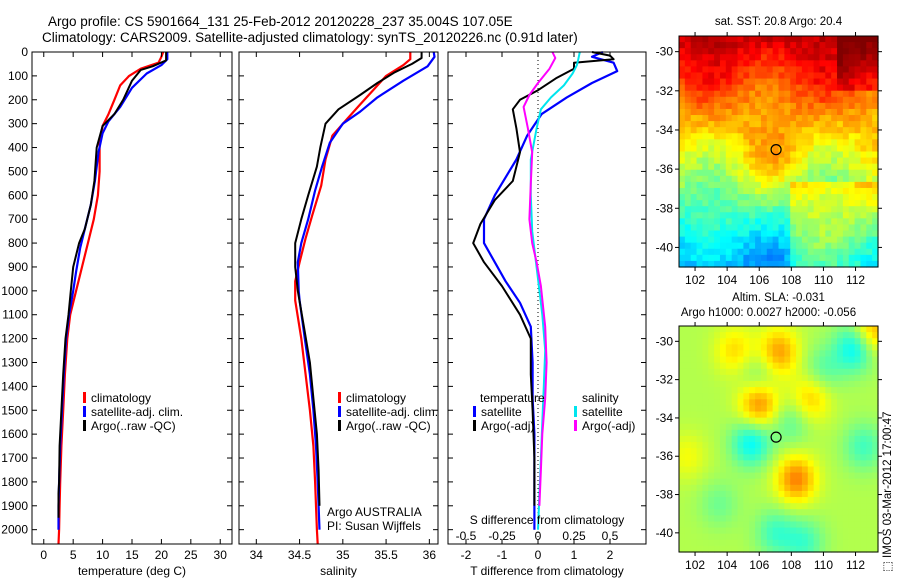 The height and width of the screenshot is (580, 900). What do you see at coordinates (14, 362) in the screenshot?
I see `y-tick-label: 1300` at bounding box center [14, 362].